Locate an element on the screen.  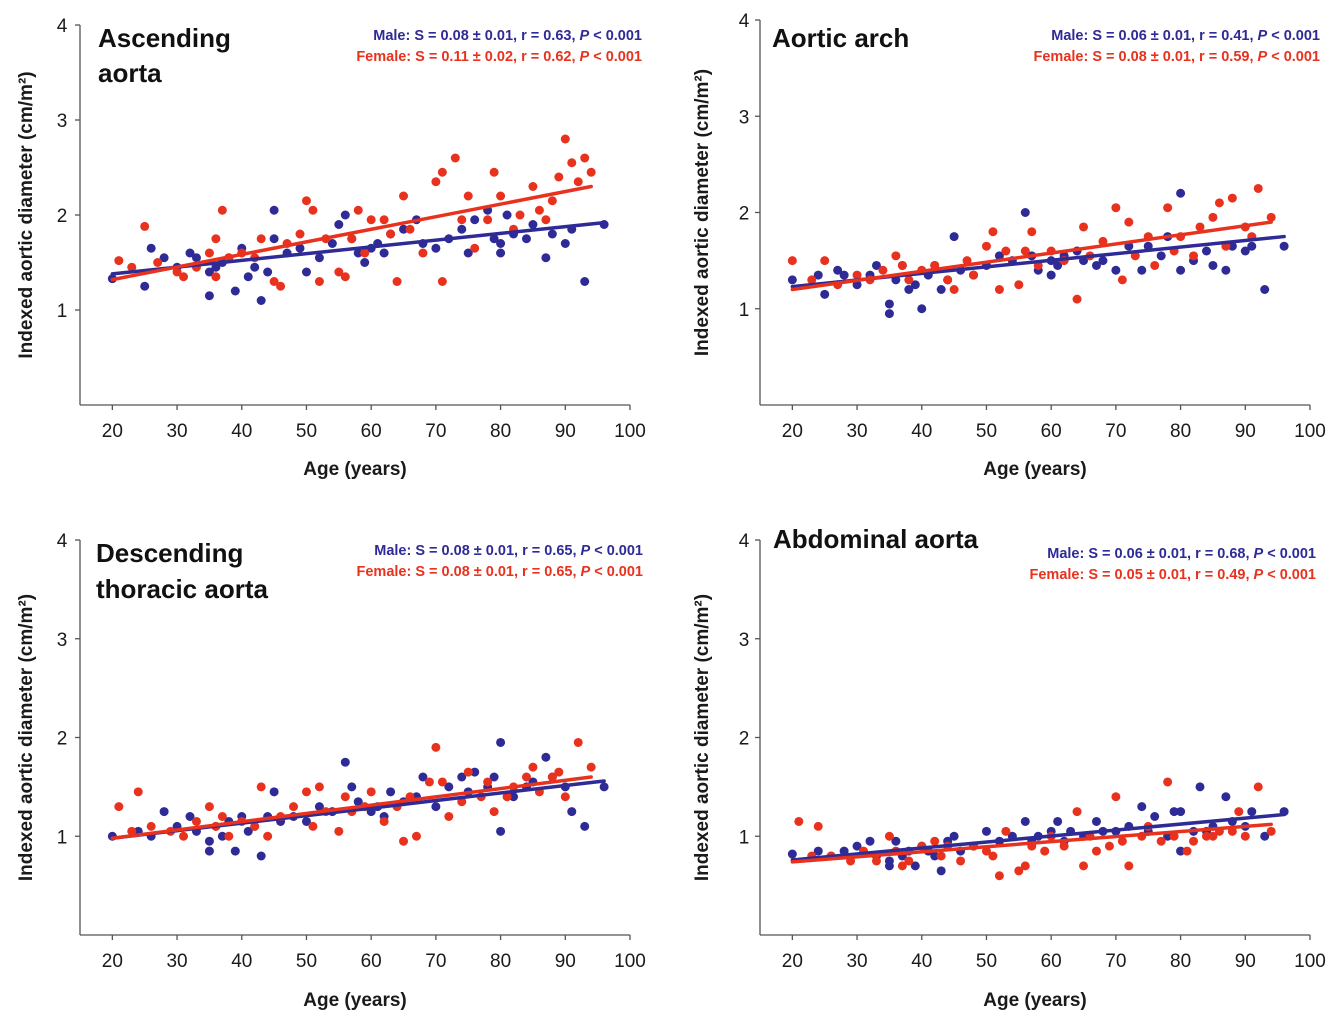
female-points is located at coordinates (1035, 829).